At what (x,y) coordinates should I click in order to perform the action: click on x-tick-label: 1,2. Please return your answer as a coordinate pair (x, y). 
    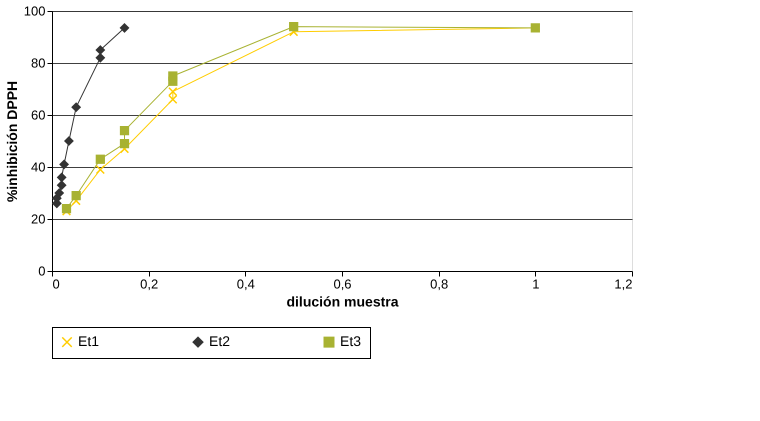
    Looking at the image, I should click on (623, 284).